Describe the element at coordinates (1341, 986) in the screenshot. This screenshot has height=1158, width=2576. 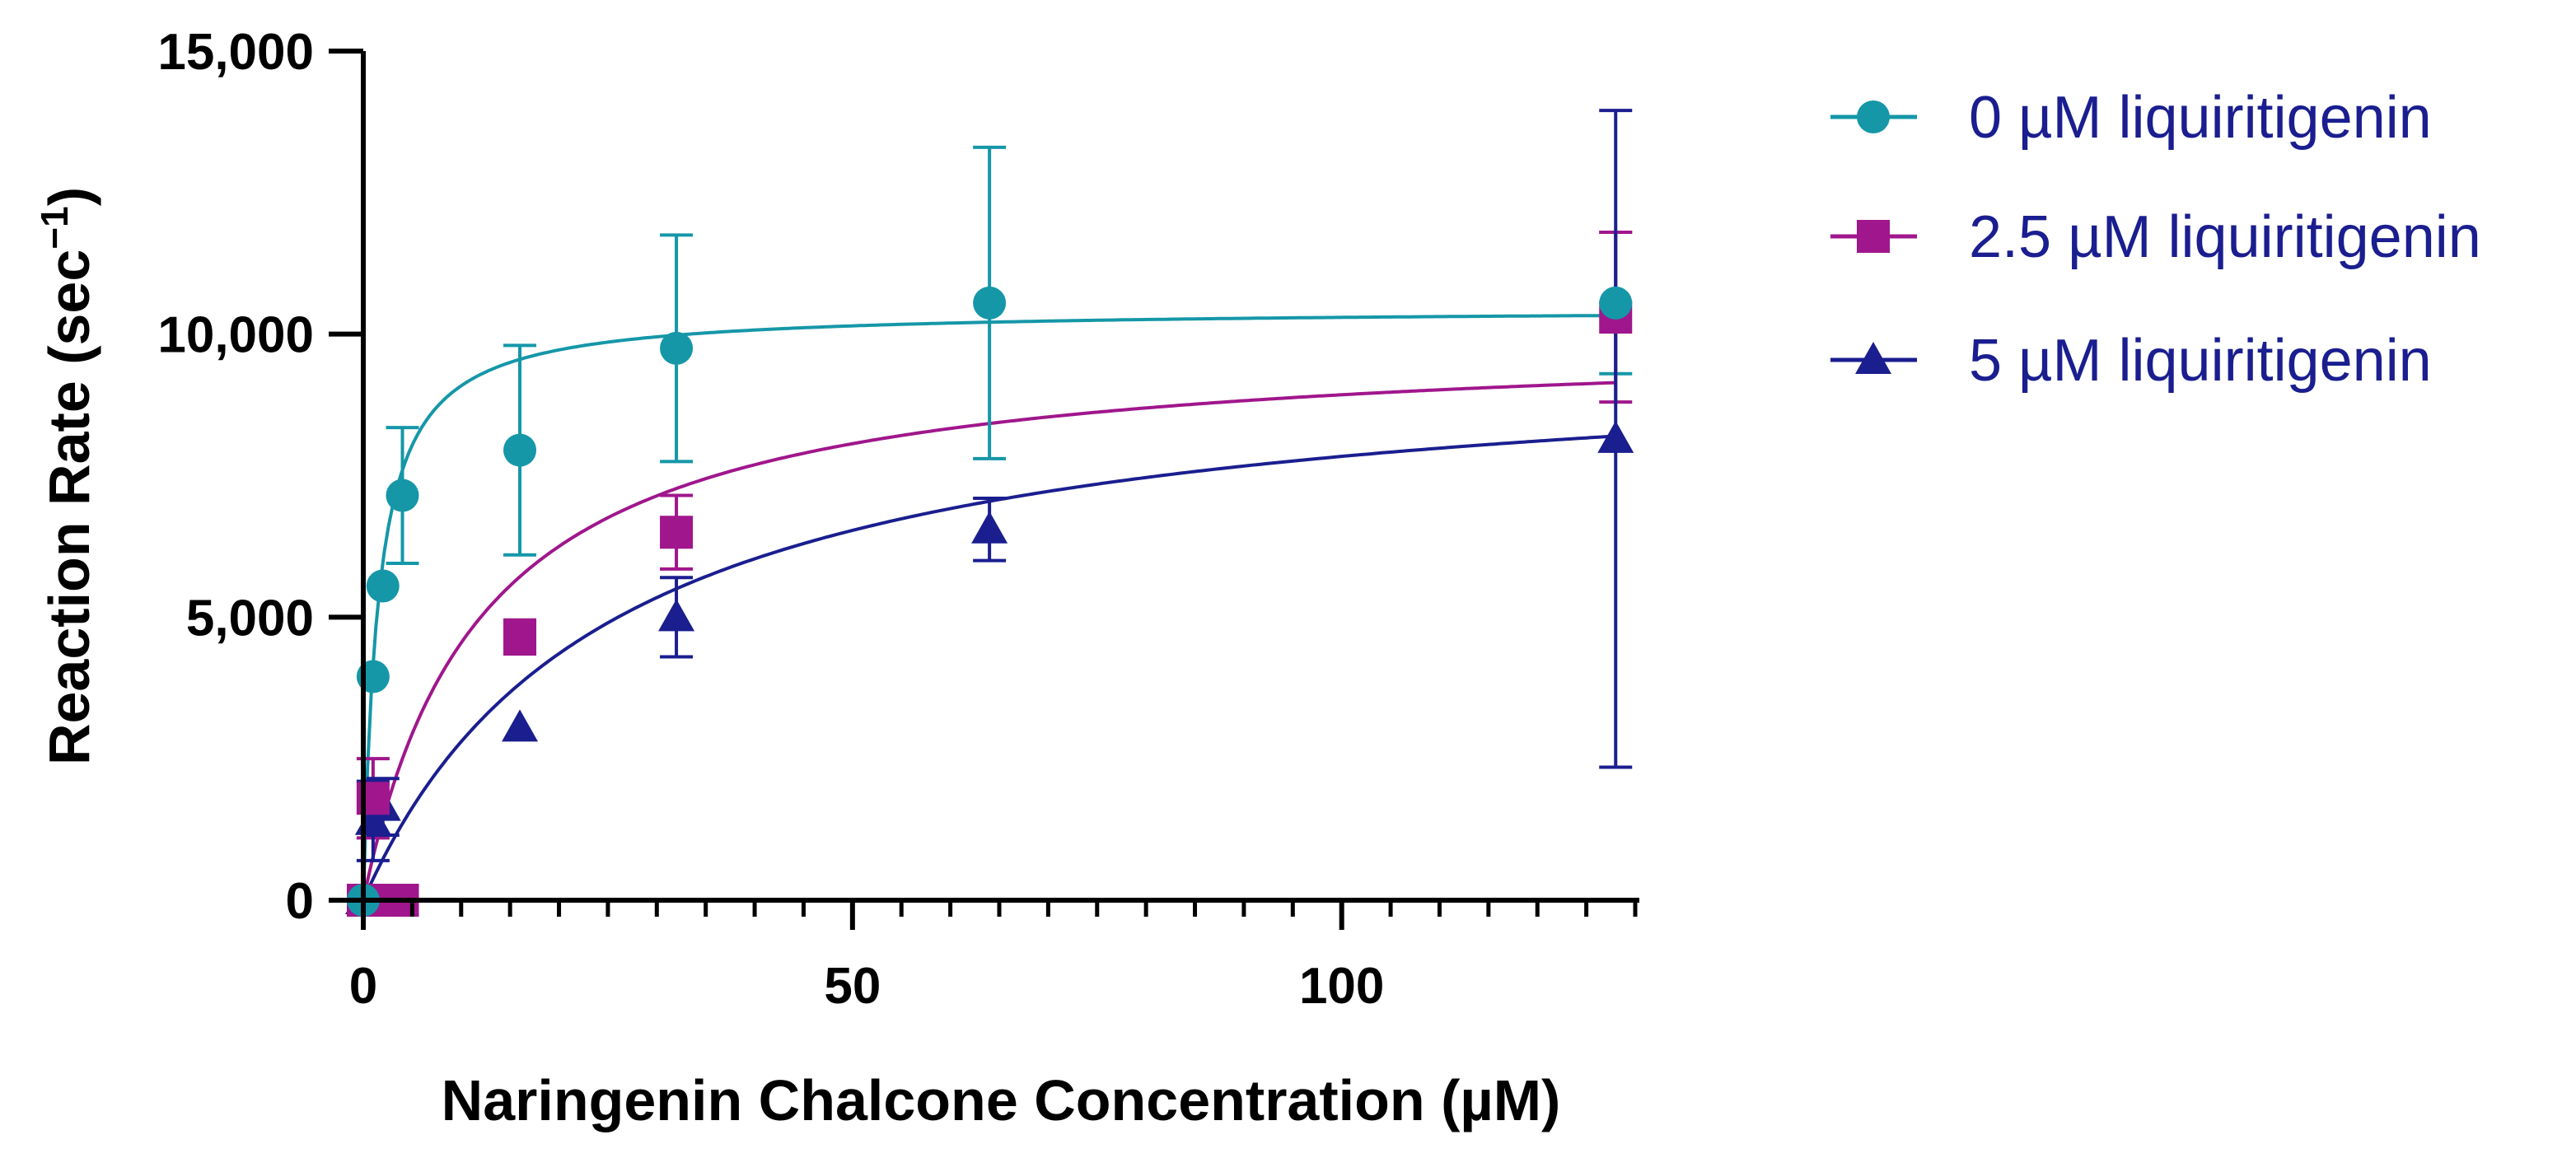
I see `x-tick-label: 100` at that location.